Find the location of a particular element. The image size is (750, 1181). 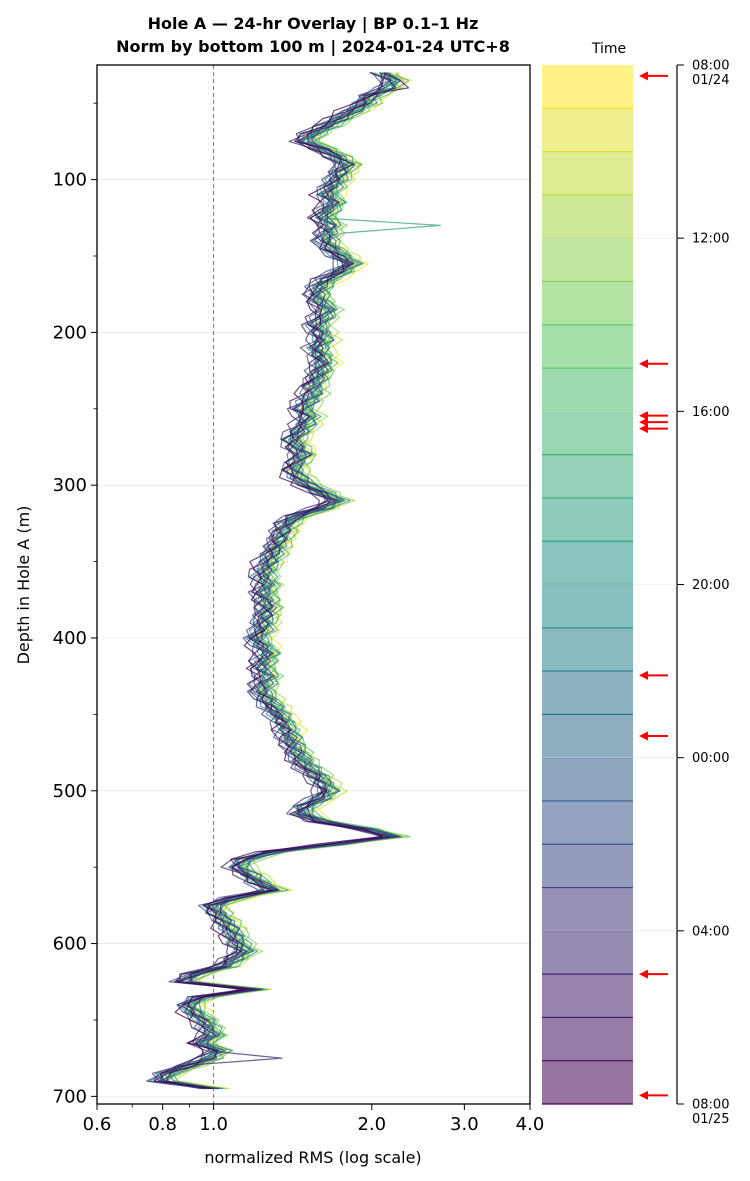

colorbar-tick-label-2: 16:00 is located at coordinates (710, 412).